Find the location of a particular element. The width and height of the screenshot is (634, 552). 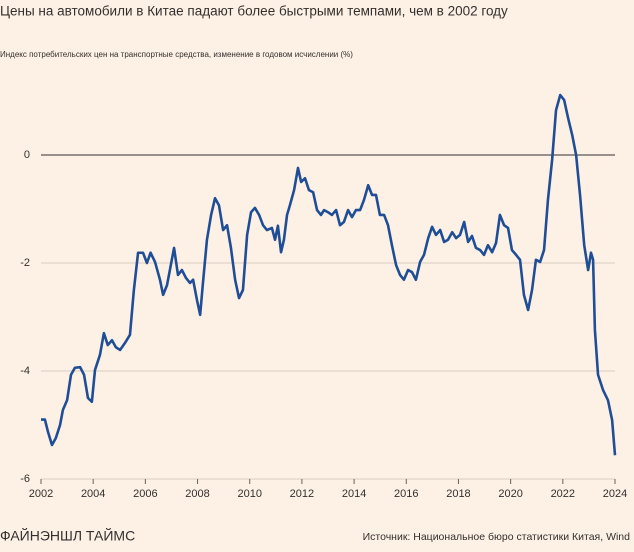

x-tick-label: 2006 is located at coordinates (145, 494).